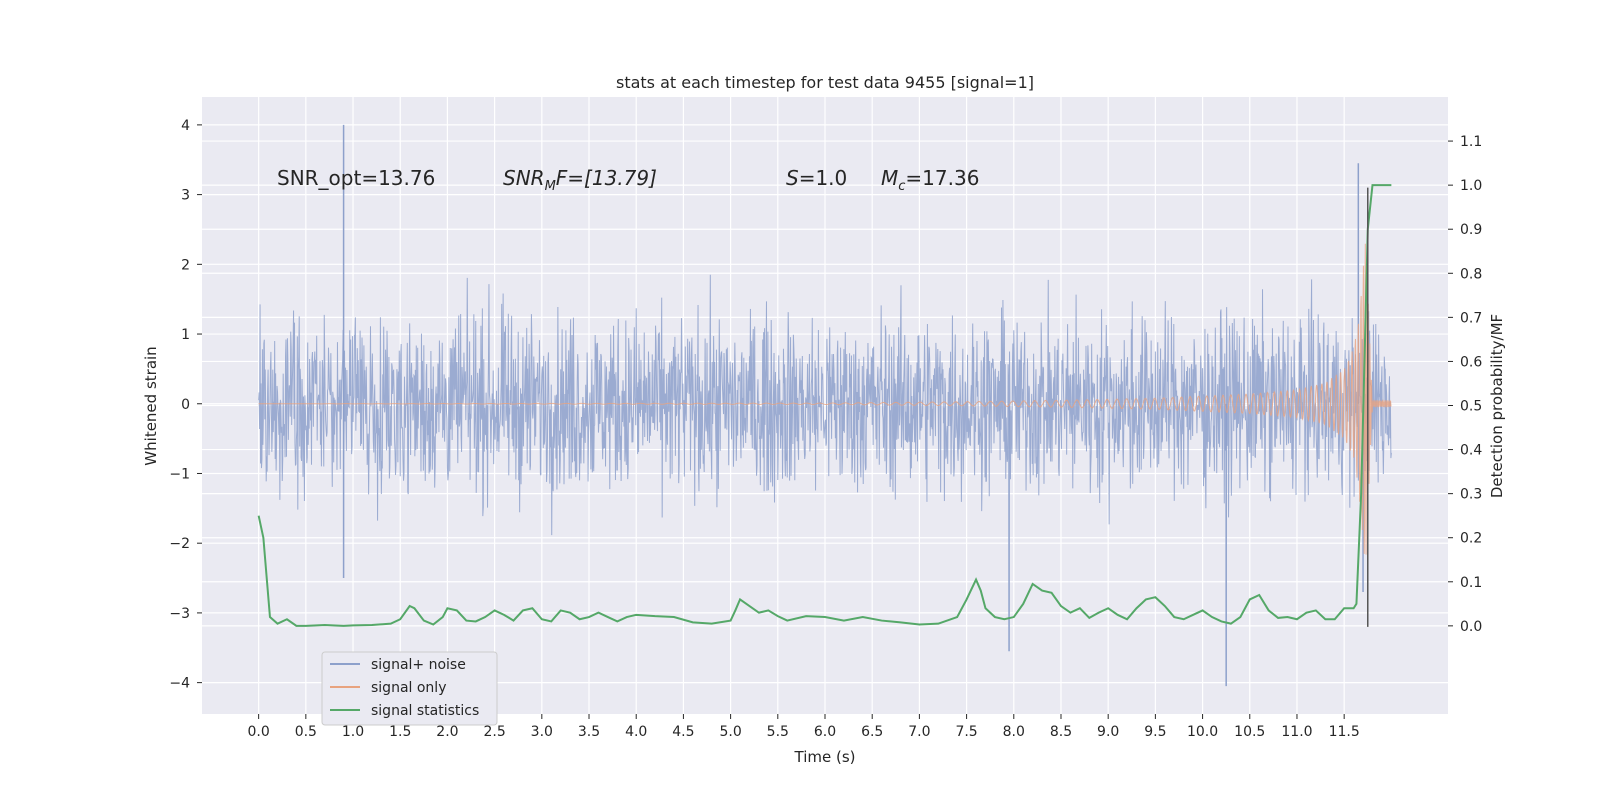  I want to click on y-right-tick-label: 0.3, so click(1471, 495).